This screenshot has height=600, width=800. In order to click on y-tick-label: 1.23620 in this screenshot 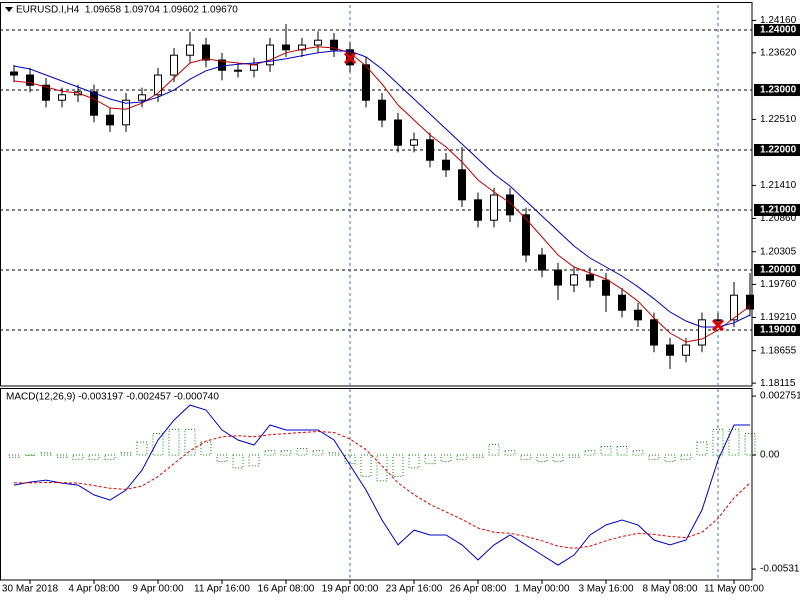, I will do `click(778, 52)`.